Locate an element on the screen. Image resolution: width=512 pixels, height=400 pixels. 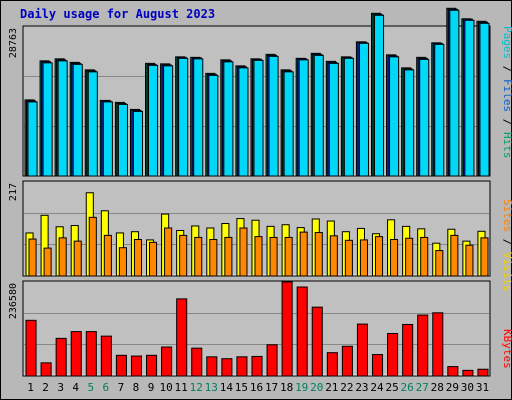
x-tick-label: 13 is located at coordinates (211, 387).